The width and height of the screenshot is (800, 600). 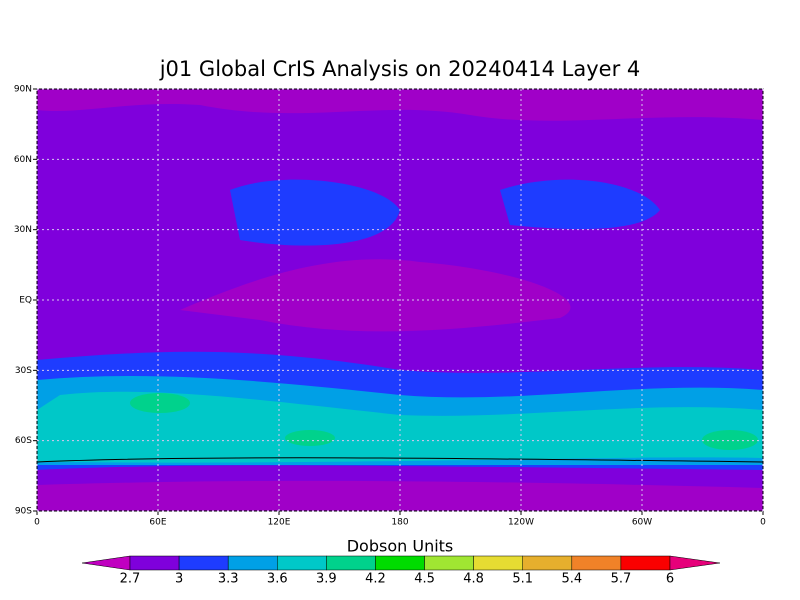 I want to click on colorbar-tick-label: 4.2, so click(x=375, y=579).